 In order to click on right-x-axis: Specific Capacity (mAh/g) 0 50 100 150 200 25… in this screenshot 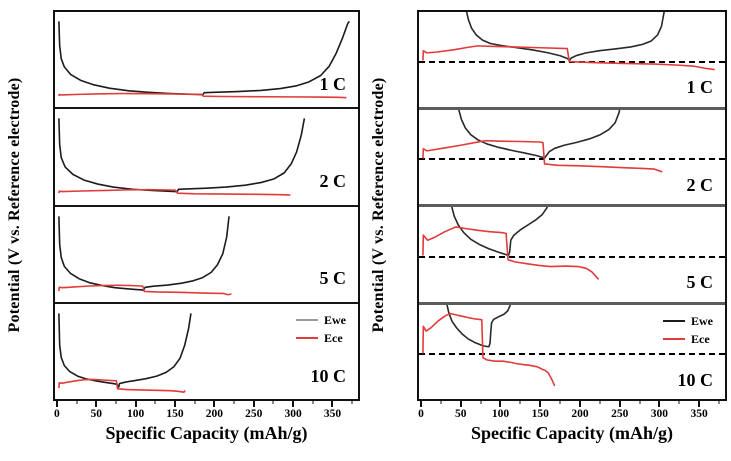, I will do `click(572, 431)`.